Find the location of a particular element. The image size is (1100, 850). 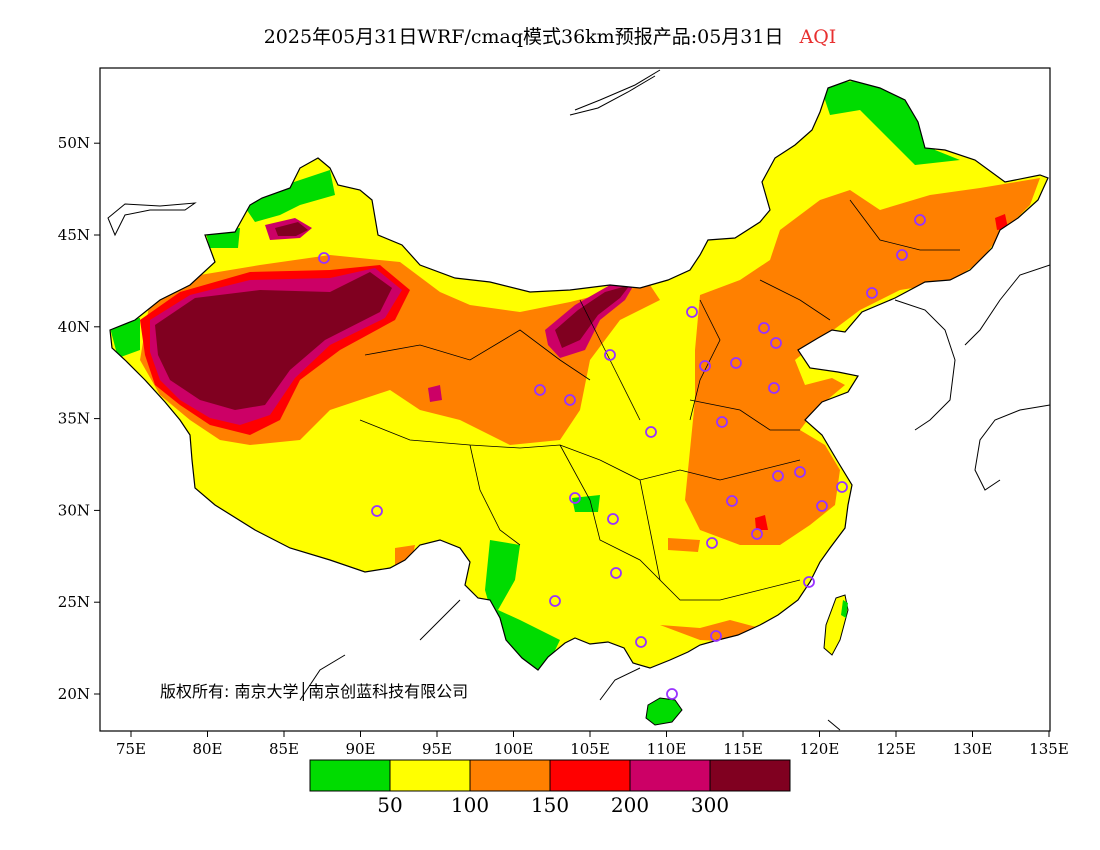

title-variable: AQI is located at coordinates (818, 37).